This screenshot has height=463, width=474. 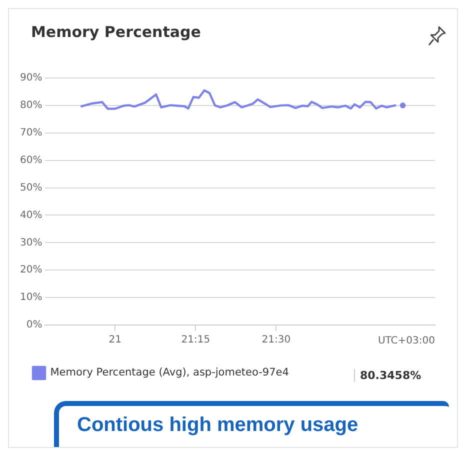 What do you see at coordinates (31, 132) in the screenshot?
I see `y-tick-label: 70%` at bounding box center [31, 132].